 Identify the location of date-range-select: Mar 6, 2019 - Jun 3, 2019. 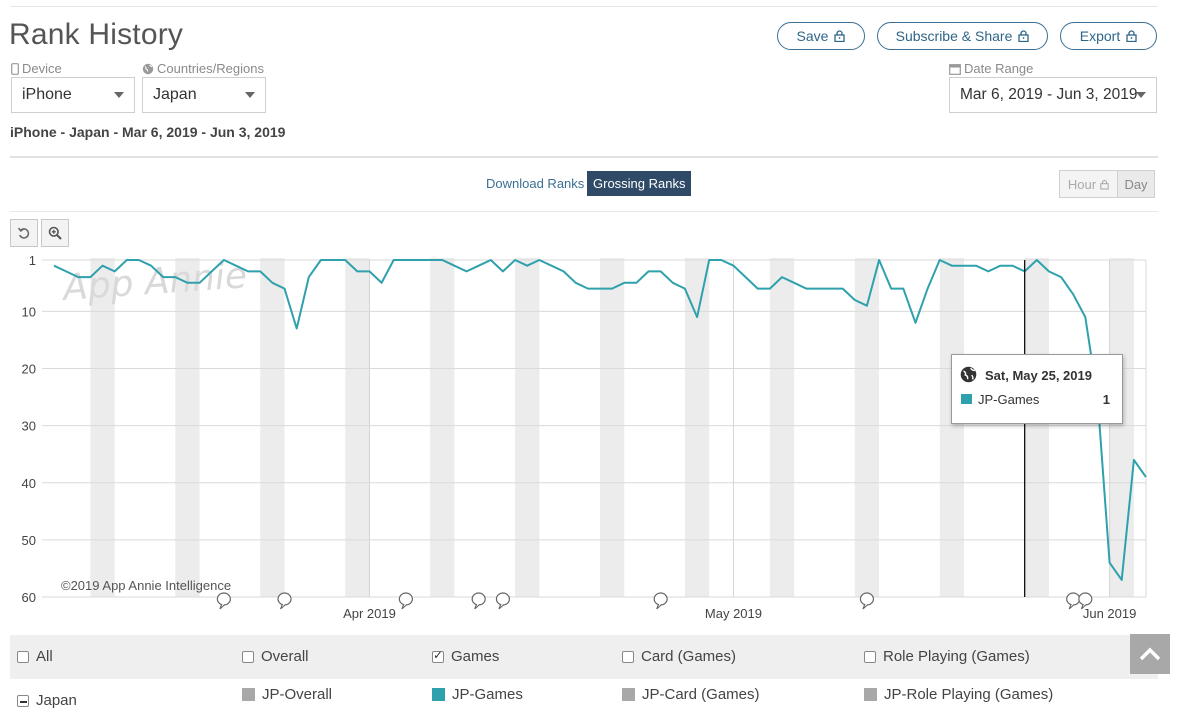
(1053, 95).